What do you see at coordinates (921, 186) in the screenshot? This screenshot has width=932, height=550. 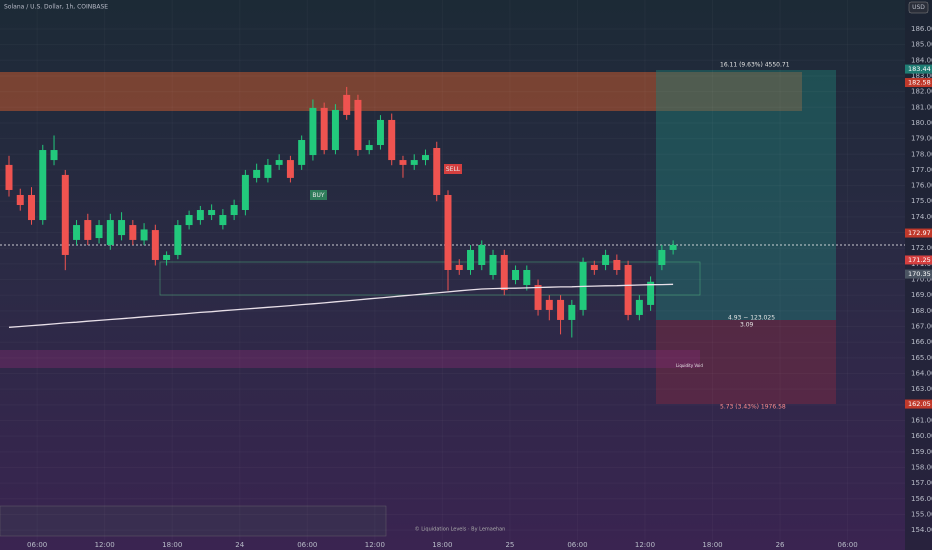 I see `y-tick-label: 176.00` at bounding box center [921, 186].